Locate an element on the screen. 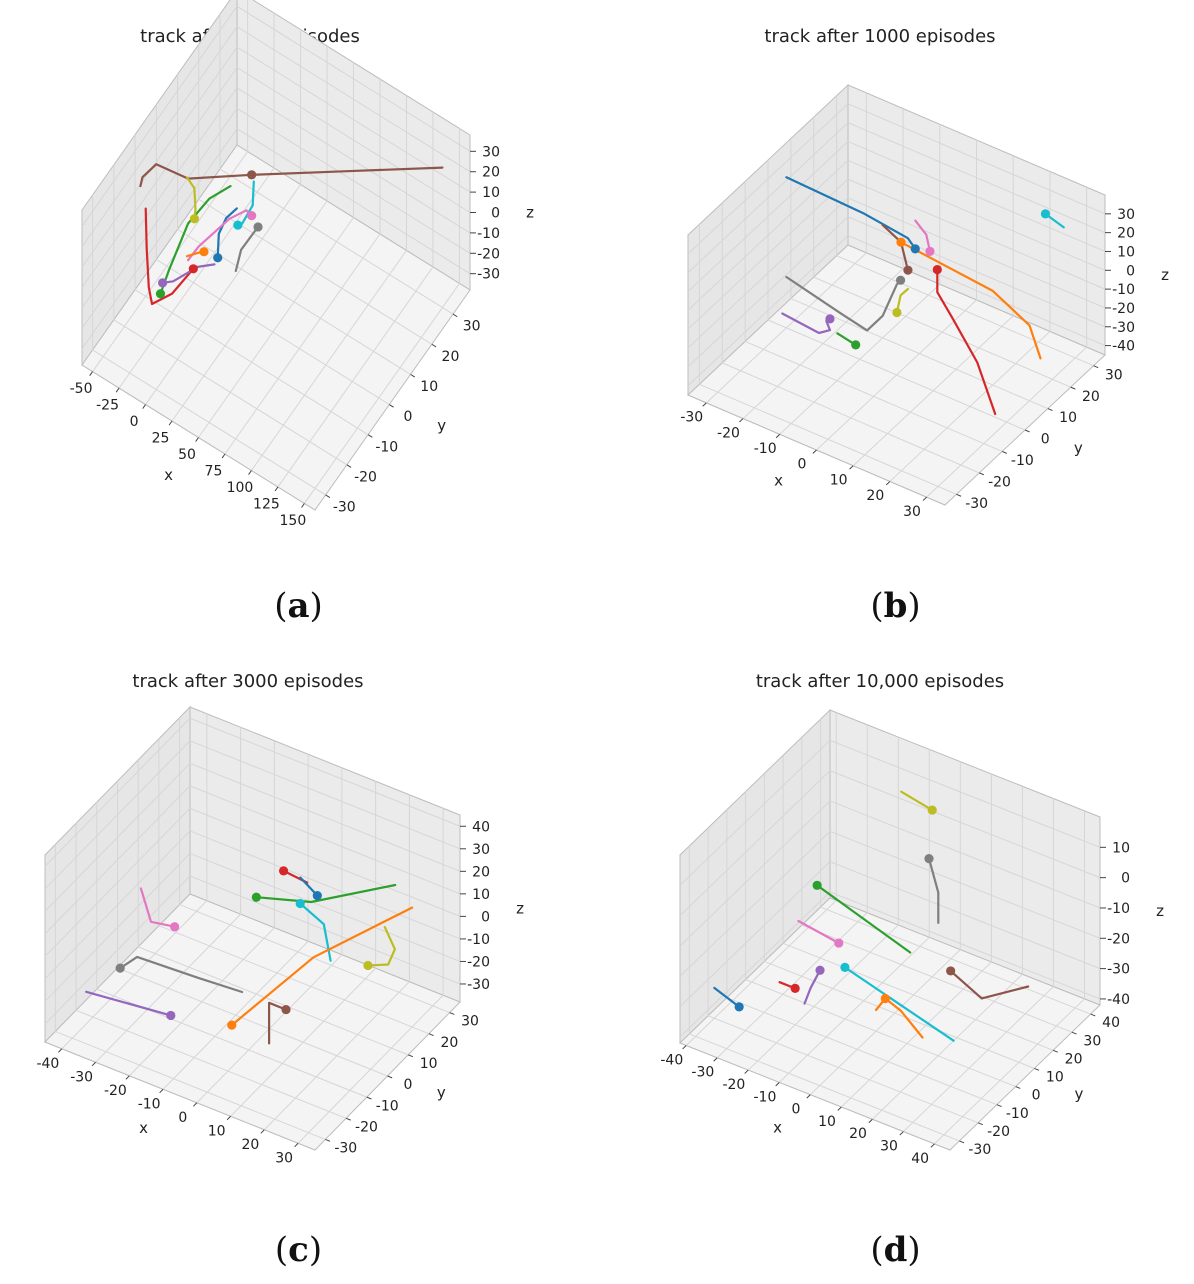 The image size is (1194, 1284). x-tick-label: 75 is located at coordinates (214, 471).